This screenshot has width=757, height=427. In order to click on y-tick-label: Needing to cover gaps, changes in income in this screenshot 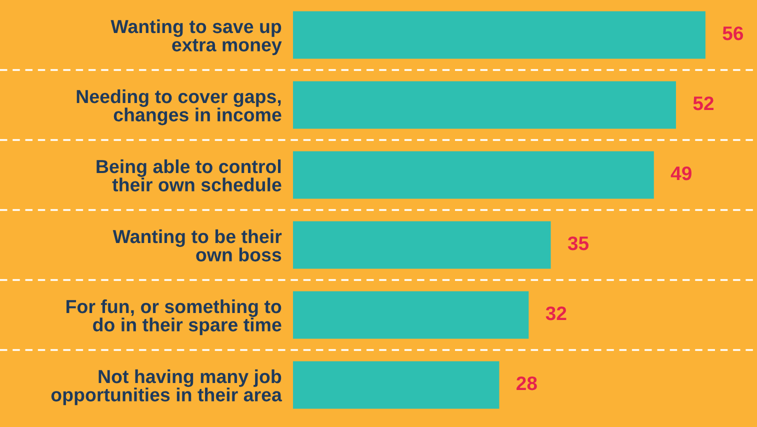, I will do `click(179, 107)`.